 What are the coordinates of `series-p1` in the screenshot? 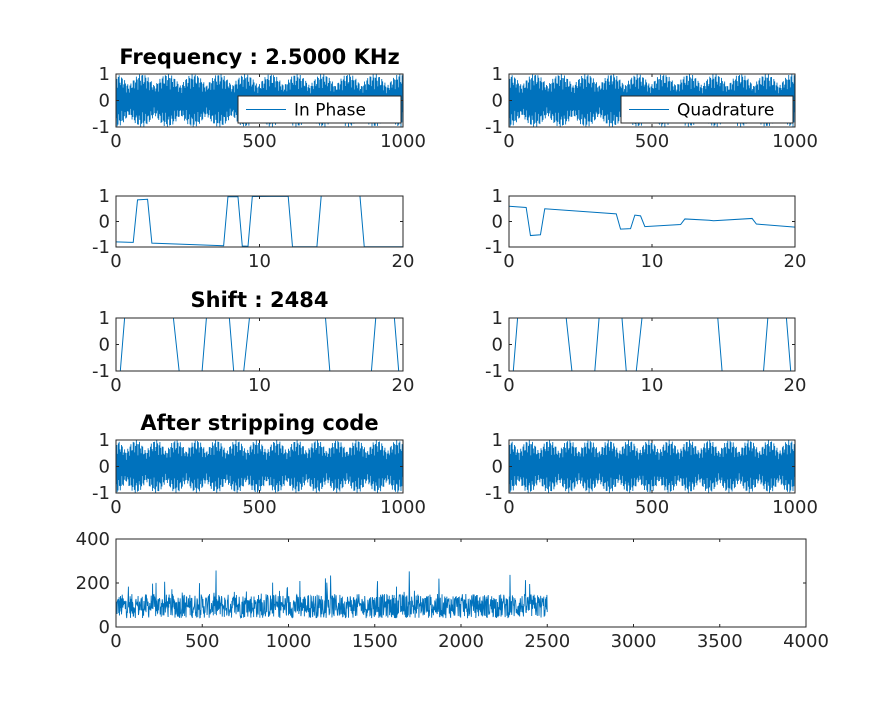 It's located at (259, 100).